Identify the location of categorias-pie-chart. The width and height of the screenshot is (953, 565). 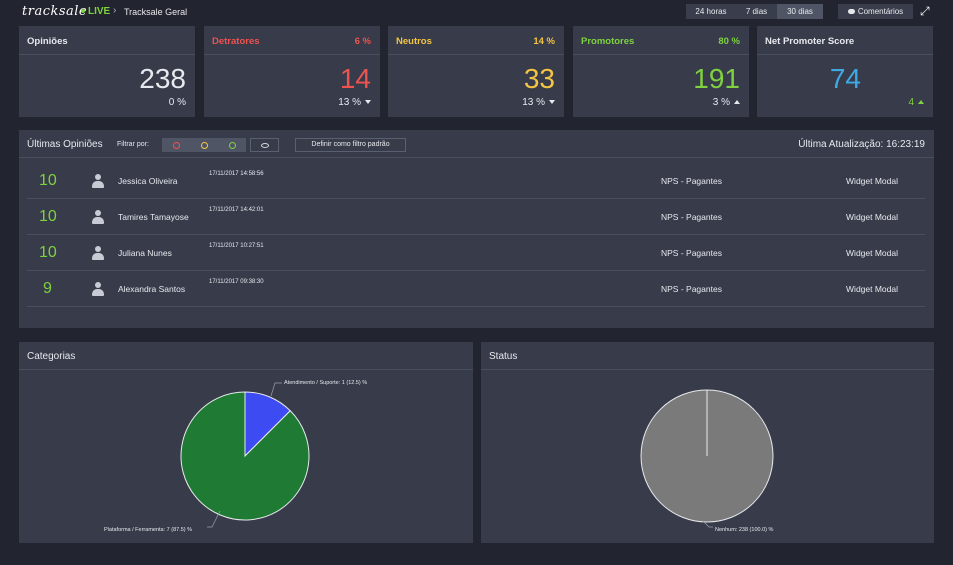
(245, 455).